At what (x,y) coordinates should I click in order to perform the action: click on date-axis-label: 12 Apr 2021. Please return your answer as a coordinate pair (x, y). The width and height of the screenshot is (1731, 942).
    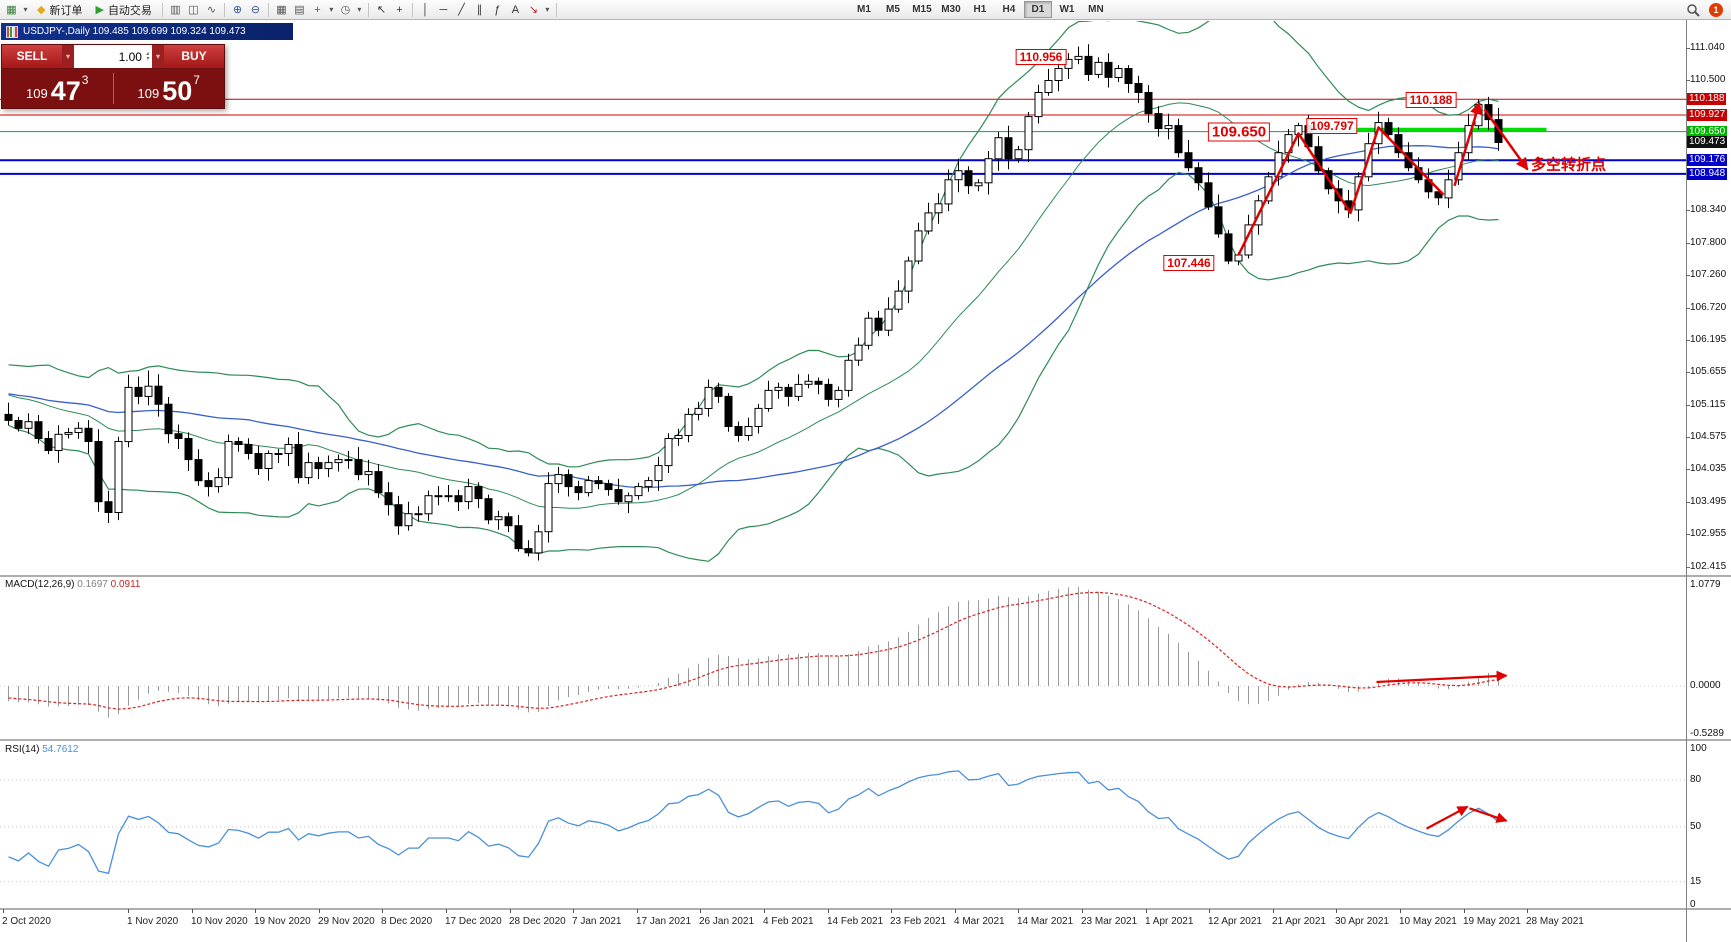
    Looking at the image, I should click on (1235, 921).